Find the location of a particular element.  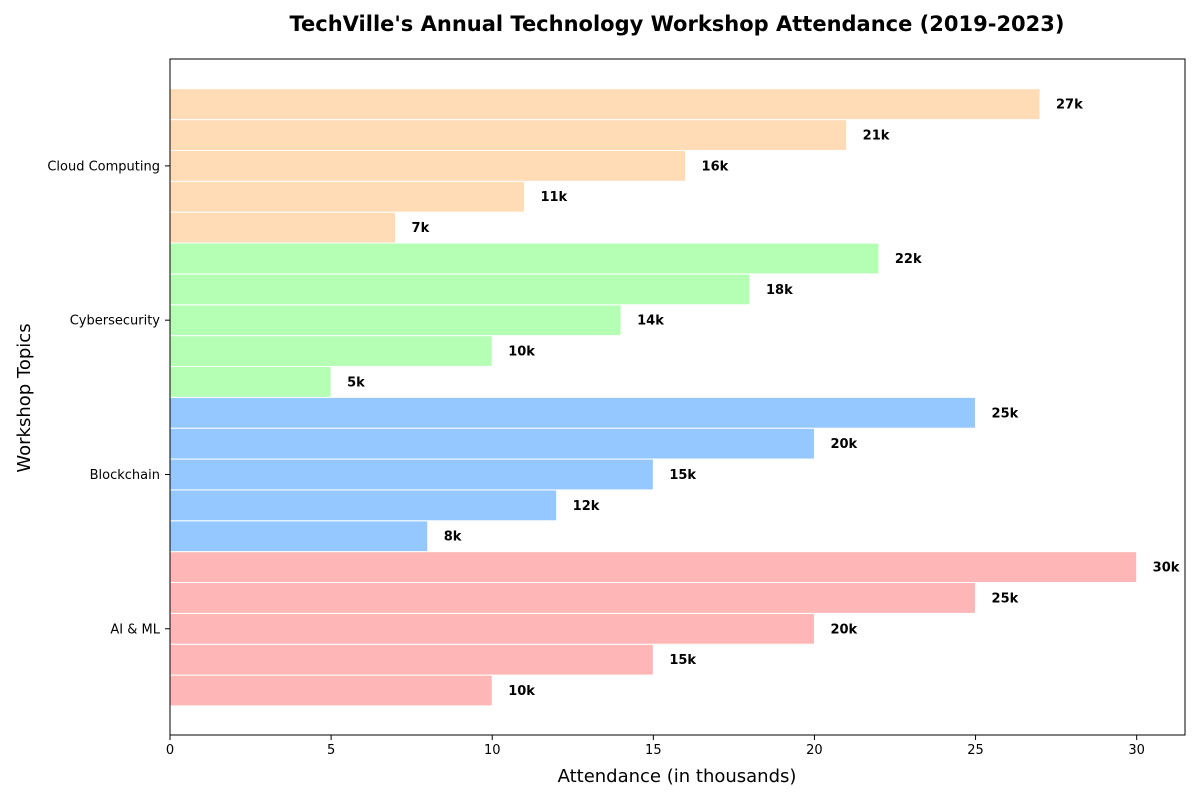

y-tick-label: Blockchain is located at coordinates (125, 475).